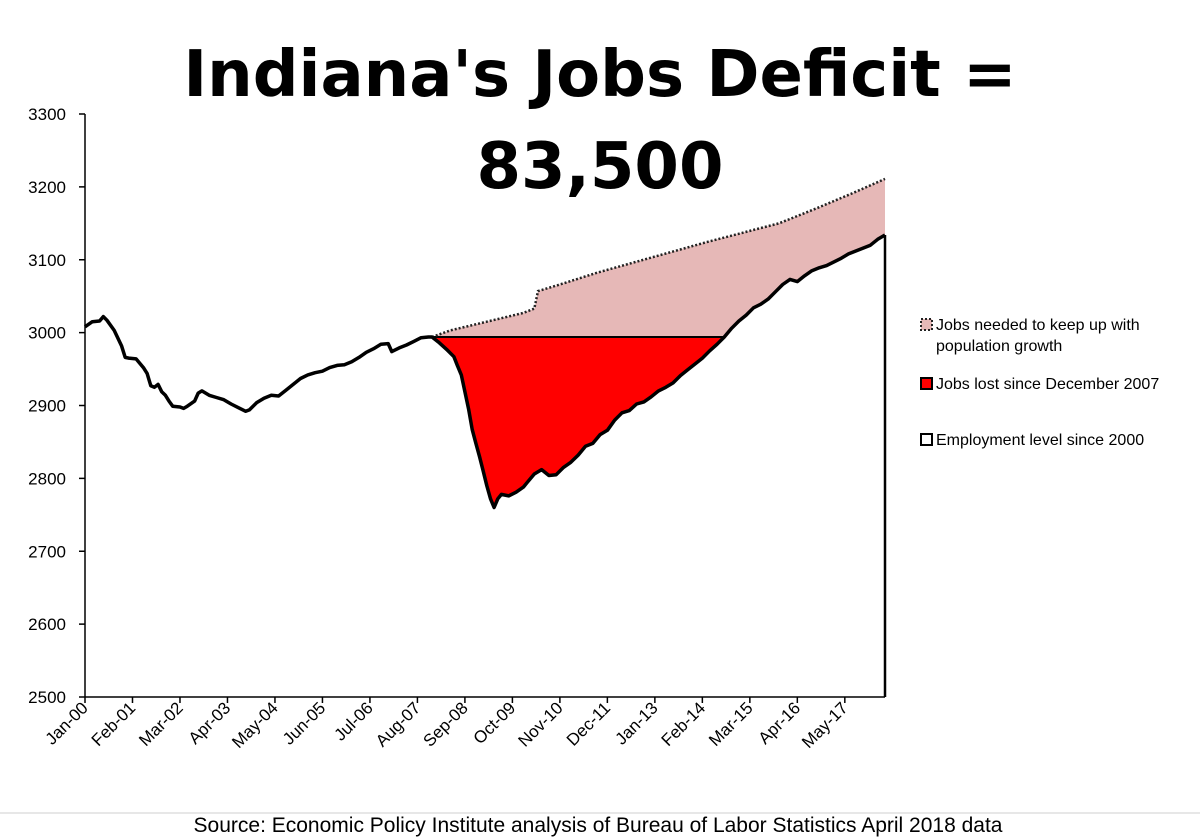 The image size is (1200, 837). I want to click on y-tick-label: 3200, so click(47, 187).